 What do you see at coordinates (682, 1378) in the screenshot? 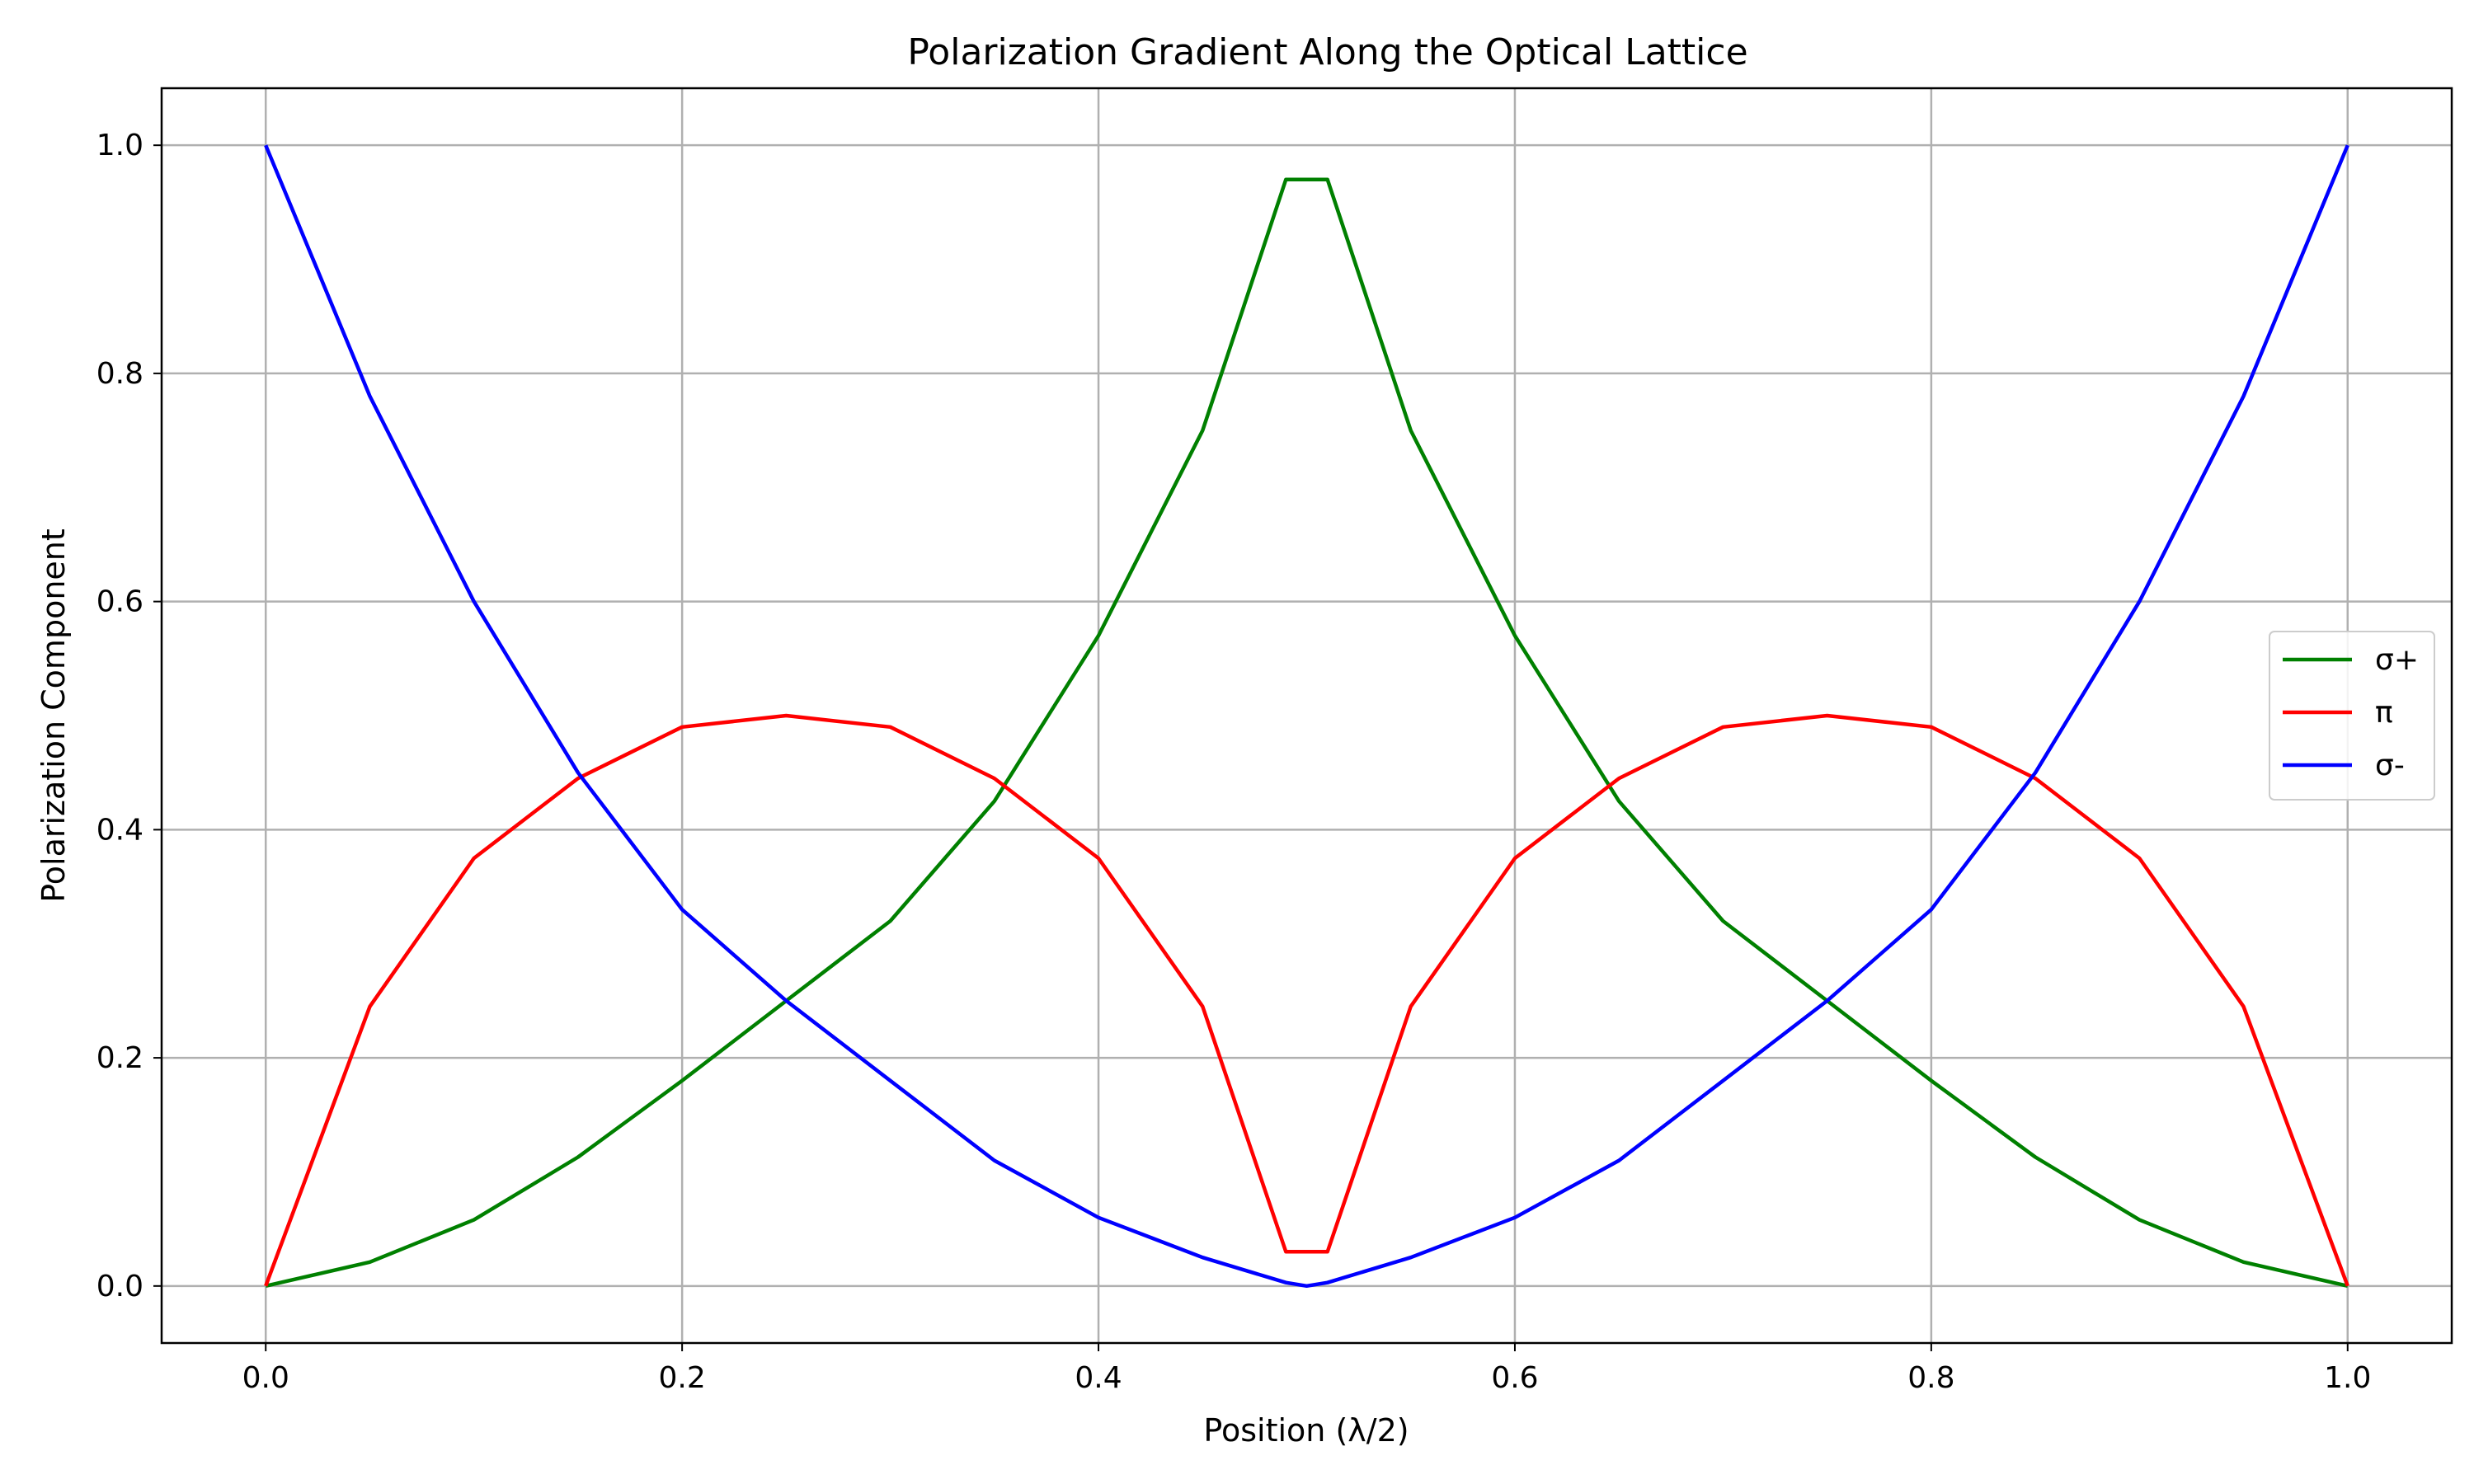
I see `x-tick-label: 0.2` at bounding box center [682, 1378].